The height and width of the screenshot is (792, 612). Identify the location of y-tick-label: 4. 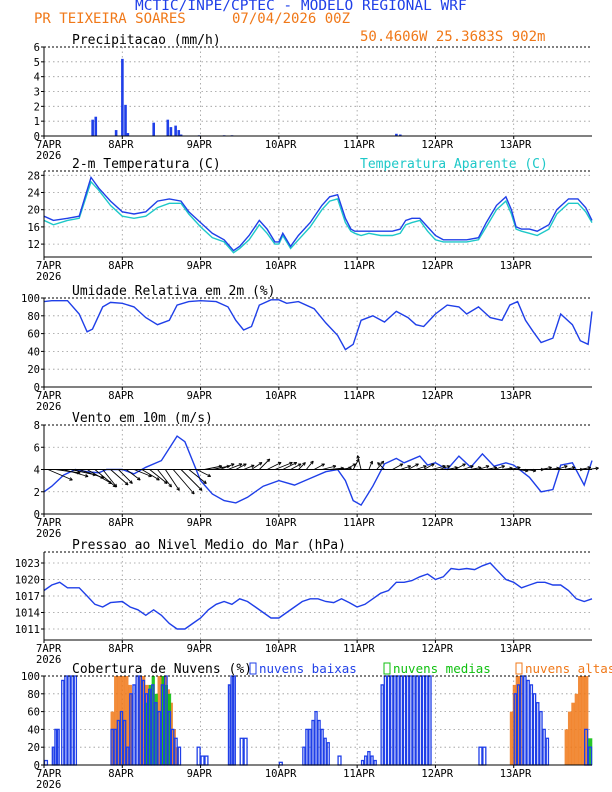
(37, 78).